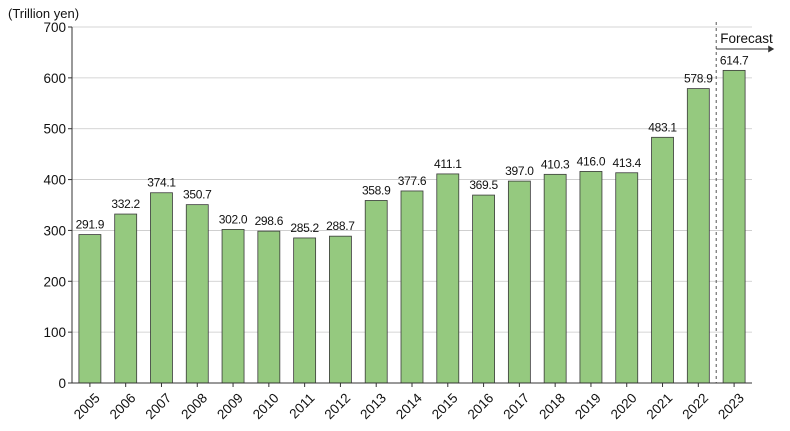 The width and height of the screenshot is (790, 431). I want to click on data-label-2018: 410.3, so click(555, 164).